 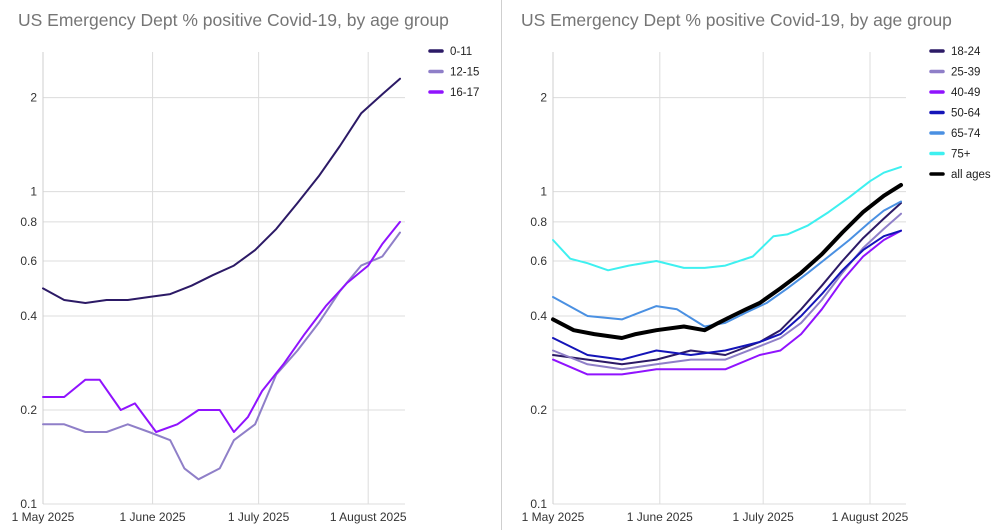 What do you see at coordinates (501, 265) in the screenshot?
I see `panel-divider` at bounding box center [501, 265].